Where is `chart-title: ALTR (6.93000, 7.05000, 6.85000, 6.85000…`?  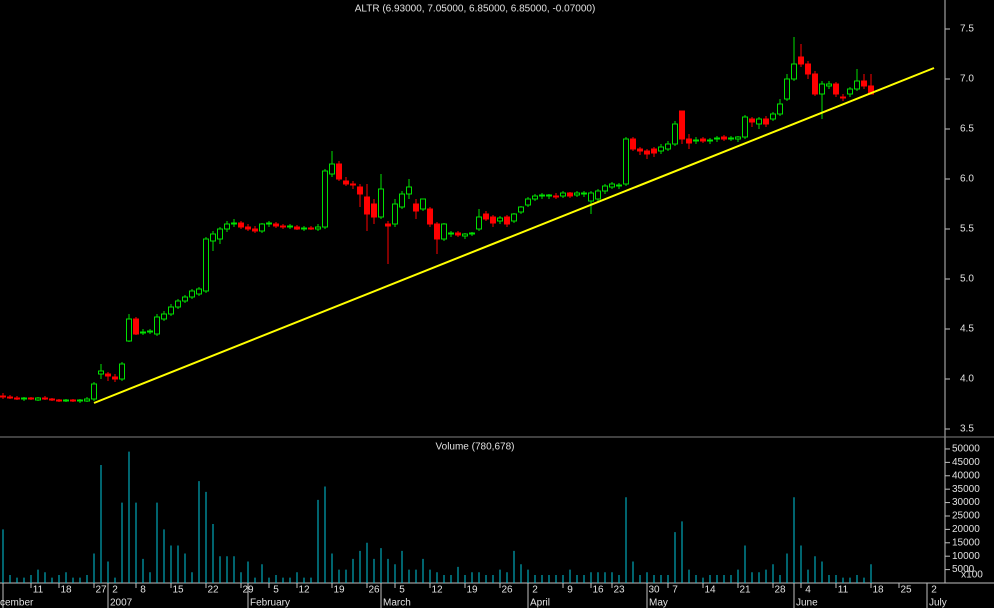
chart-title: ALTR (6.93000, 7.05000, 6.85000, 6.85000… is located at coordinates (475, 9).